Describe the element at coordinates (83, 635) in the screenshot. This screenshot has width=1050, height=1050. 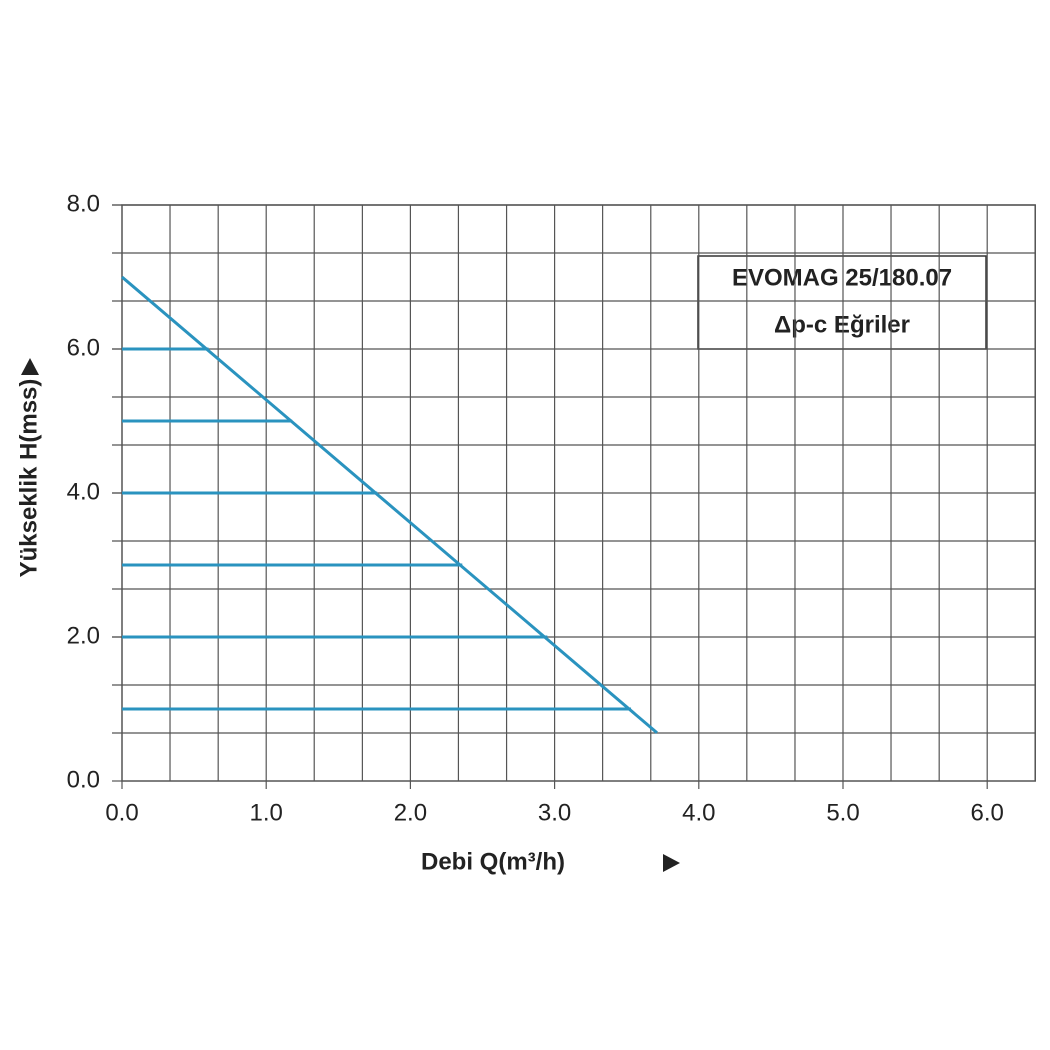
I see `y-tick-label: 2.0` at that location.